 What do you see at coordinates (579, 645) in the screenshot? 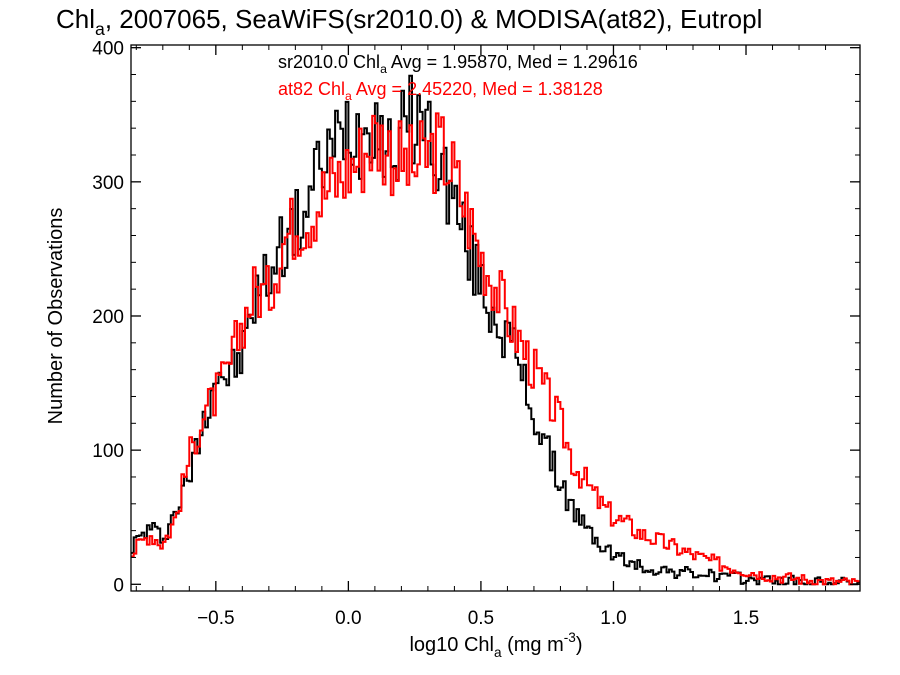
I see `x-axis-label-end: )` at bounding box center [579, 645].